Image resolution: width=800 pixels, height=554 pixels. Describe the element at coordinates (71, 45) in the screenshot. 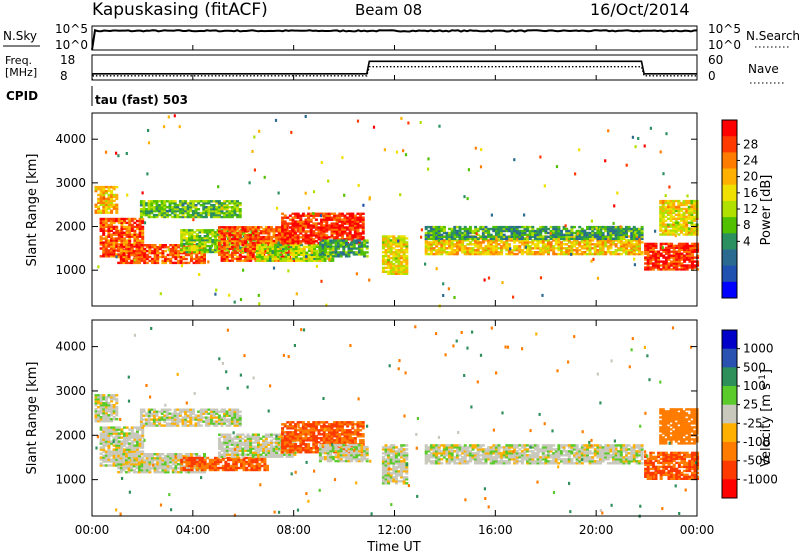

I see `noise-left-tick-bottom: 10^0` at that location.